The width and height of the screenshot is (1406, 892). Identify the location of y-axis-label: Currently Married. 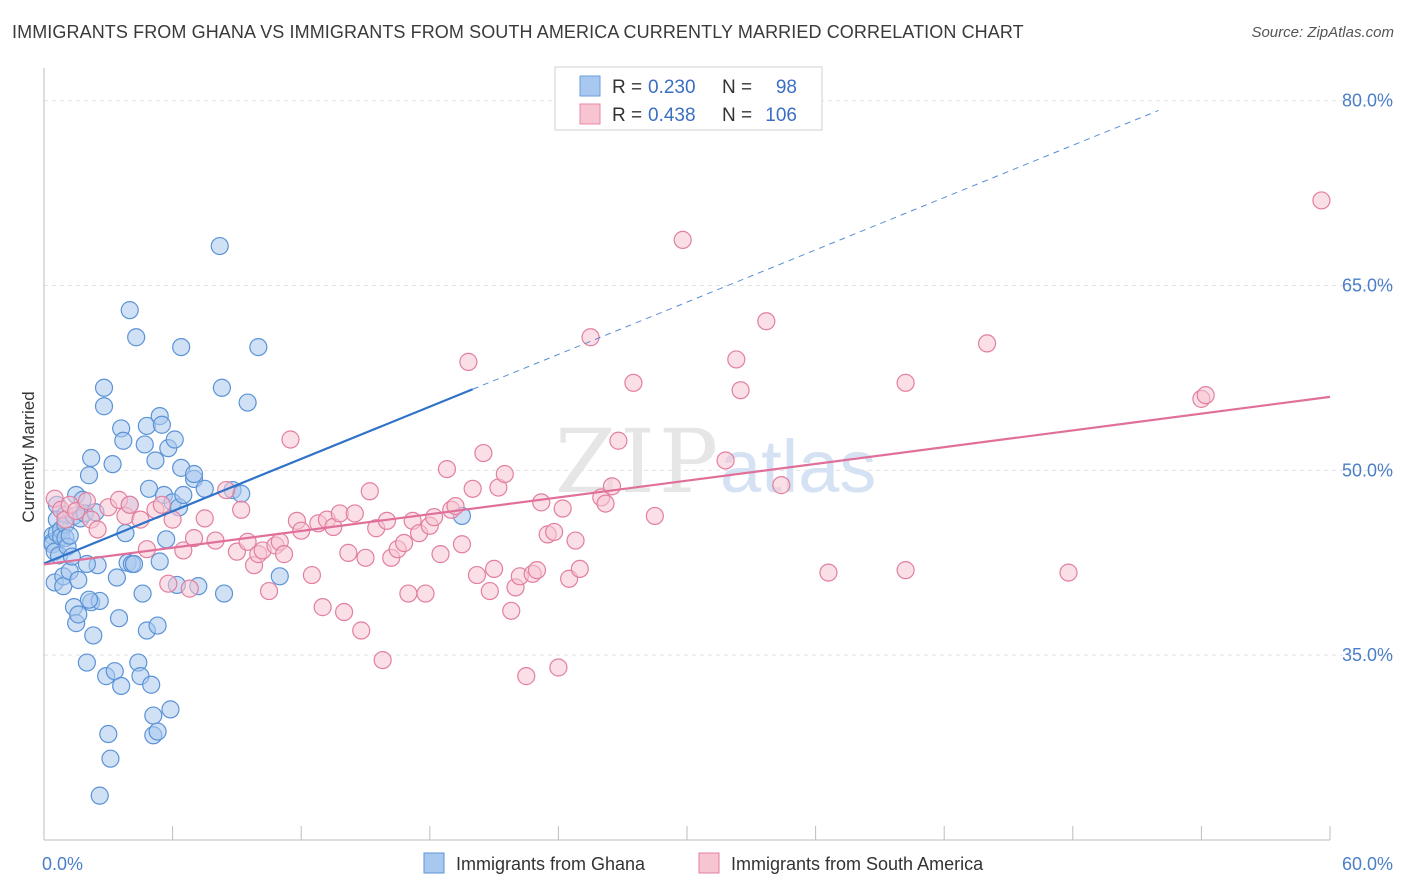
(28, 456).